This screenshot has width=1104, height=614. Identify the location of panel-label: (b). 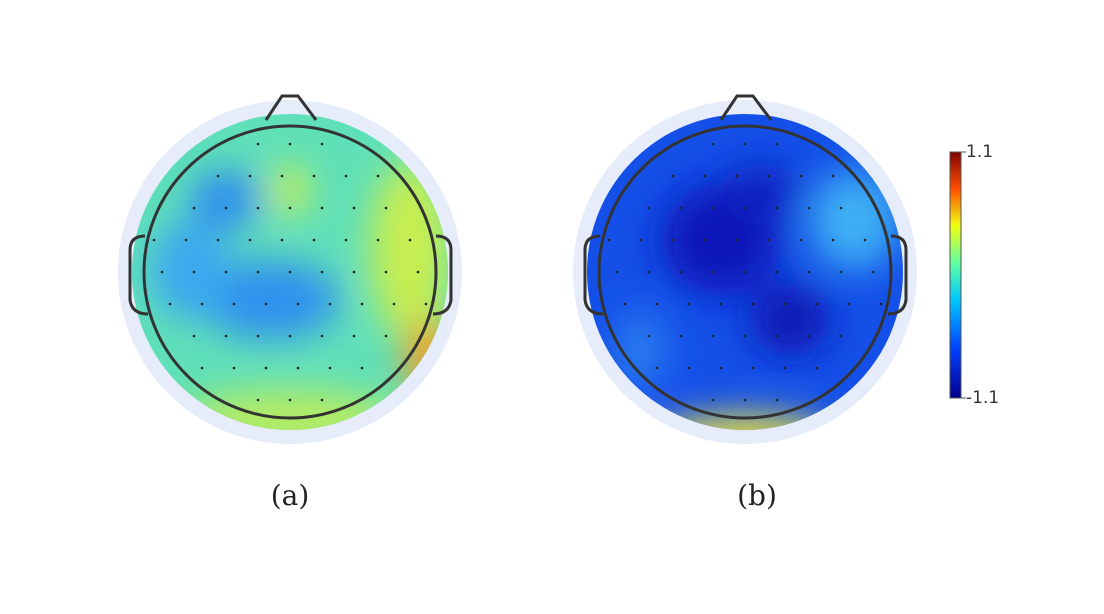
(757, 495).